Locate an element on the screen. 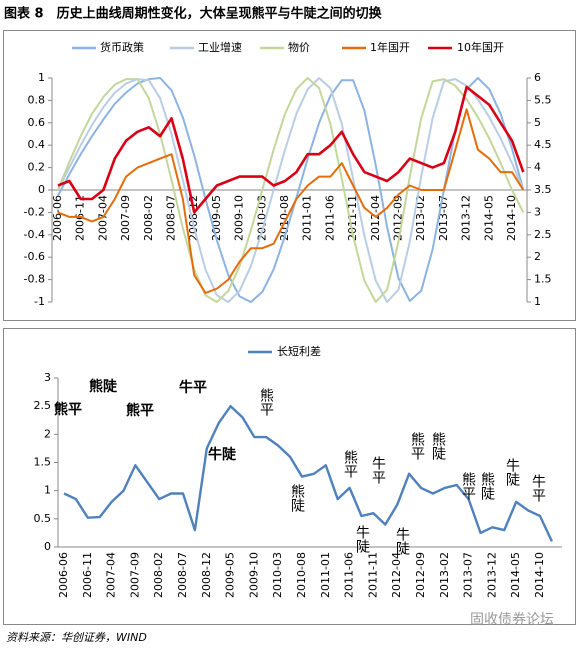 The width and height of the screenshot is (579, 650). y2-tick-label: 2 is located at coordinates (537, 256).